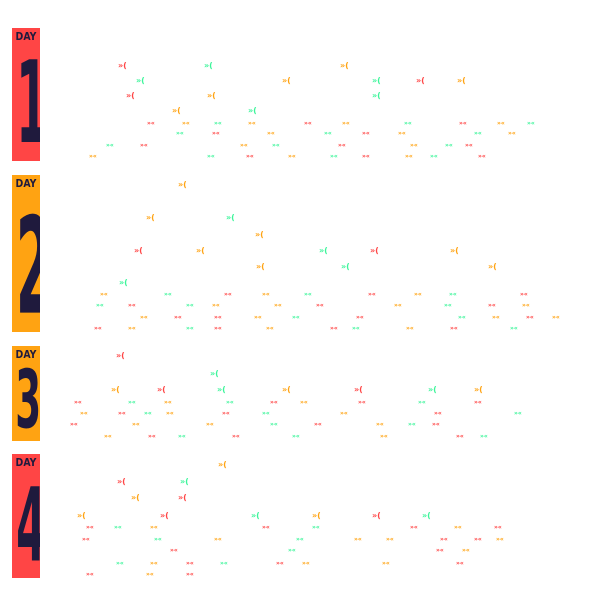 Image resolution: width=600 pixels, height=600 pixels. What do you see at coordinates (27, 396) in the screenshot?
I see `day-3-number: 3` at bounding box center [27, 396].